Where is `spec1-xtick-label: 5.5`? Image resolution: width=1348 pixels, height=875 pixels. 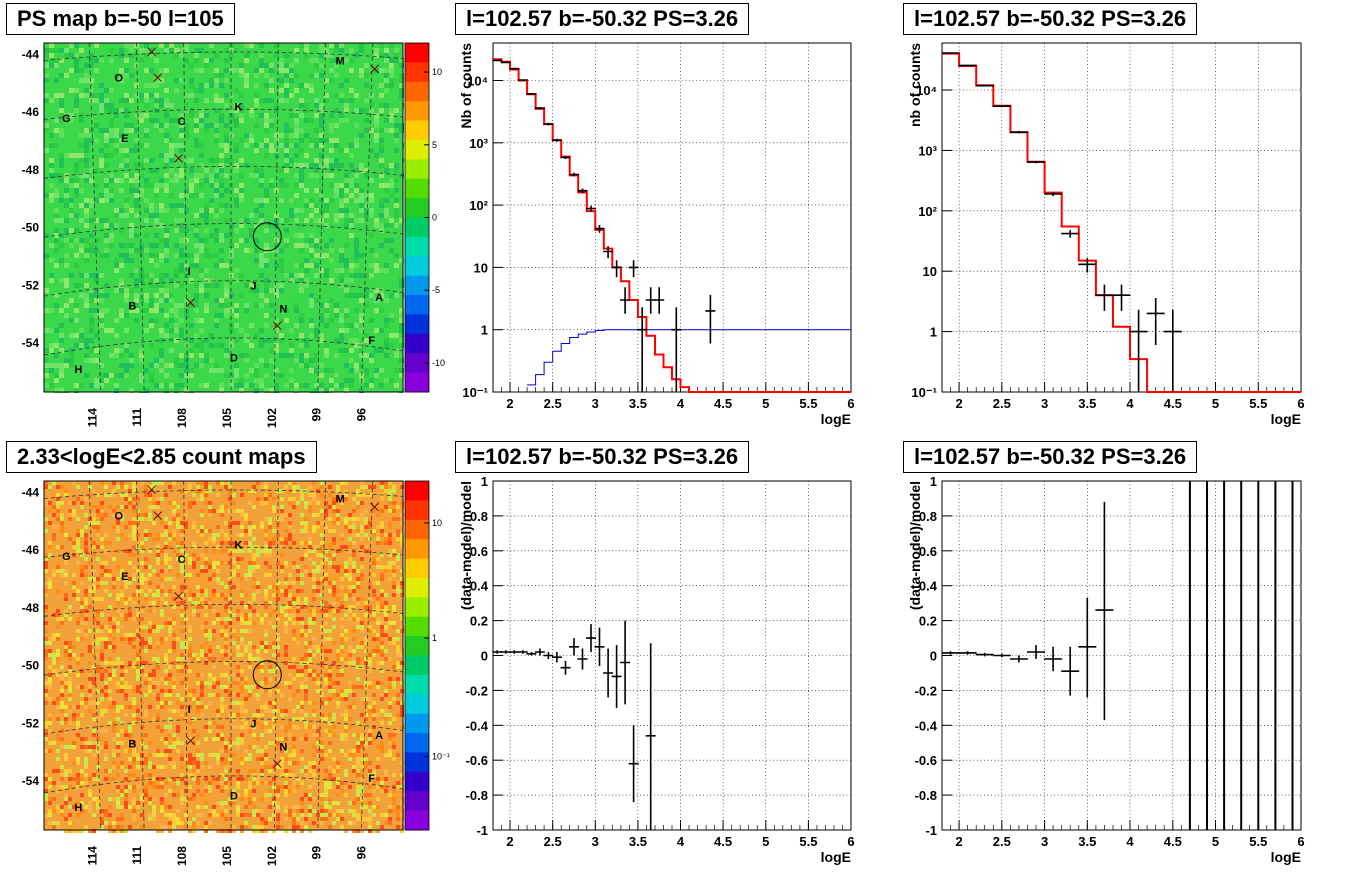
spec1-xtick-label: 5.5 is located at coordinates (808, 403).